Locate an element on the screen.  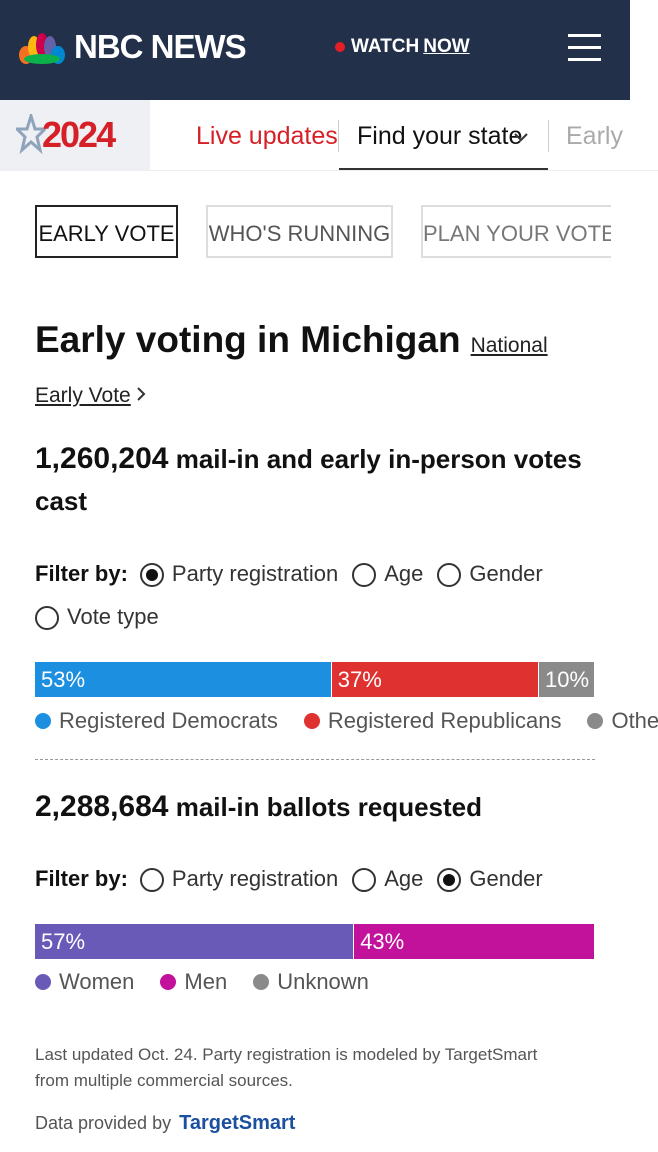
legend-item: Unknown is located at coordinates (311, 982).